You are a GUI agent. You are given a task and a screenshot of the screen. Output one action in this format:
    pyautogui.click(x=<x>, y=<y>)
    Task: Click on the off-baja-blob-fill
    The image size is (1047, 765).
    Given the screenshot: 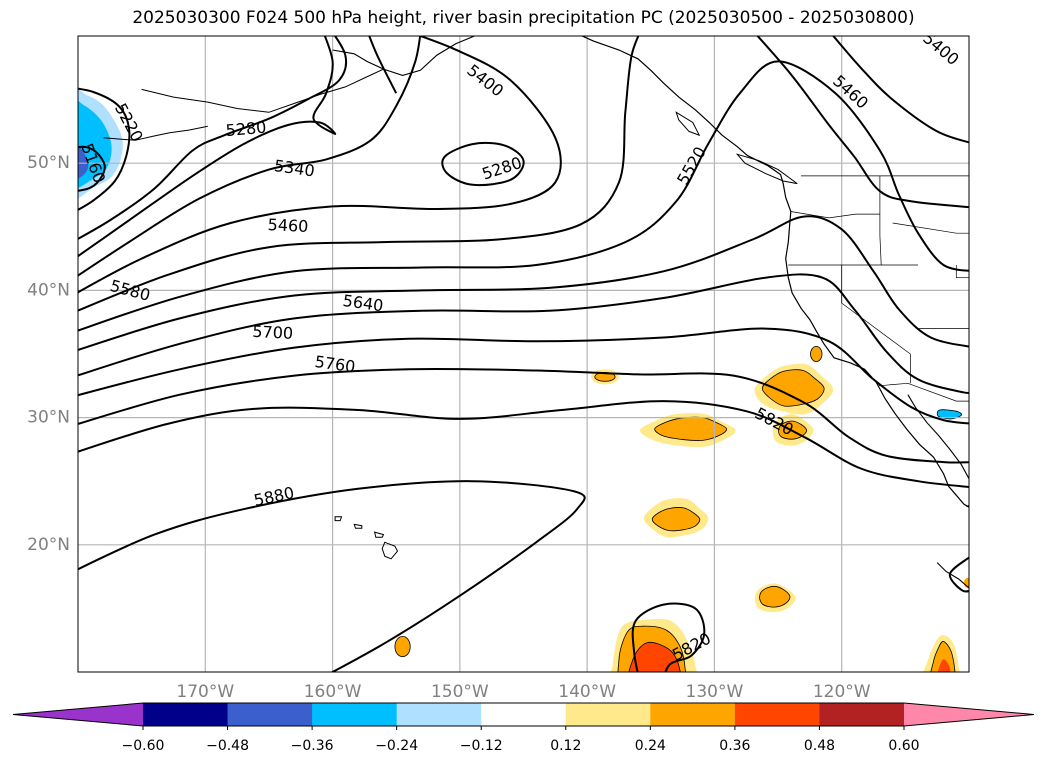 What is the action you would take?
    pyautogui.click(x=794, y=389)
    